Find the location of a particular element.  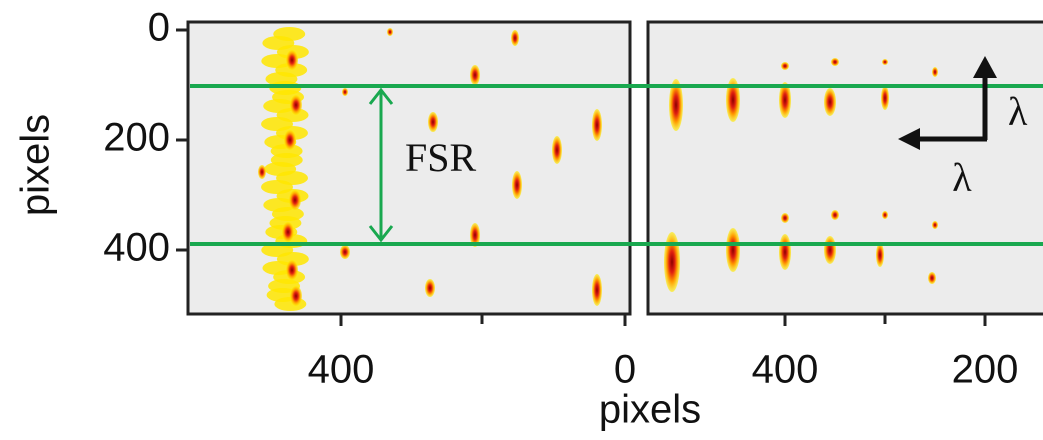

lambda-horizontal: λ is located at coordinates (962, 177).